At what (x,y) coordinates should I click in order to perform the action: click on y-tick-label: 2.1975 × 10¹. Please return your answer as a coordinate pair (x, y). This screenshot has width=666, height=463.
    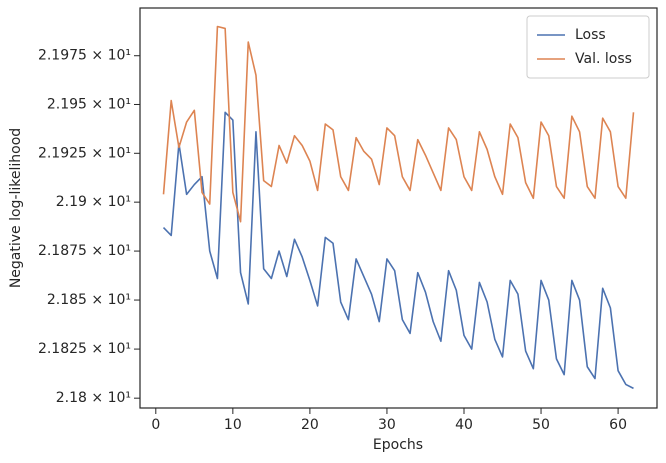
    Looking at the image, I should click on (84, 56).